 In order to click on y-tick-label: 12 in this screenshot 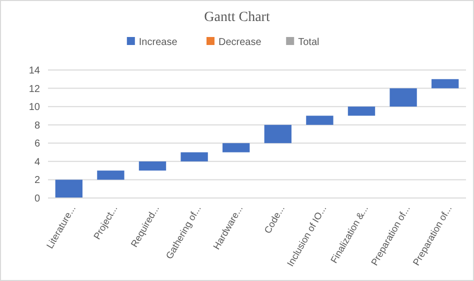, I will do `click(34, 89)`.